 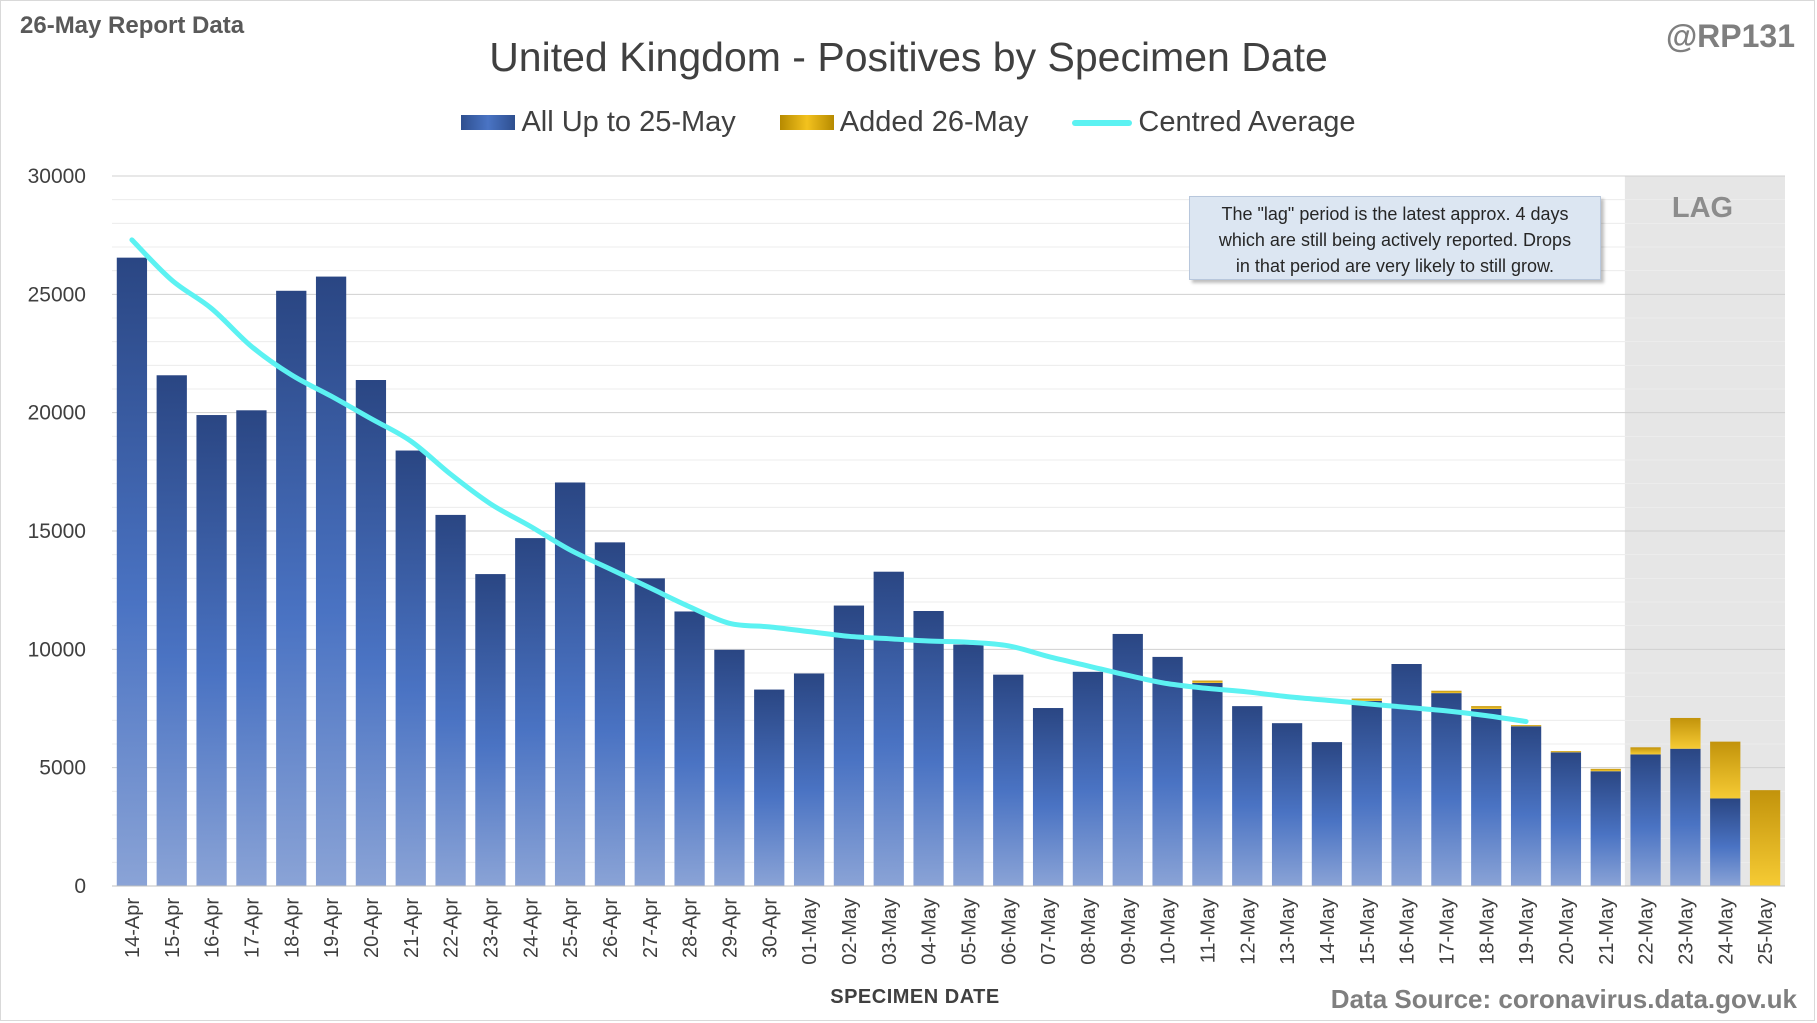 What do you see at coordinates (132, 25) in the screenshot?
I see `report-label: 26-May Report Data` at bounding box center [132, 25].